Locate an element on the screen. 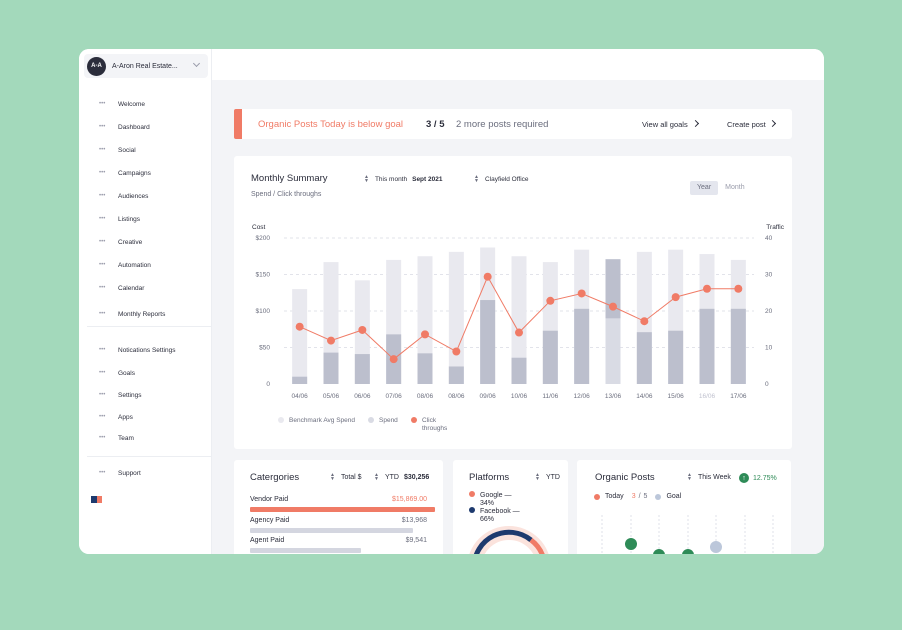 The width and height of the screenshot is (902, 630). sidebar-item-social: ••• Social is located at coordinates (117, 150).